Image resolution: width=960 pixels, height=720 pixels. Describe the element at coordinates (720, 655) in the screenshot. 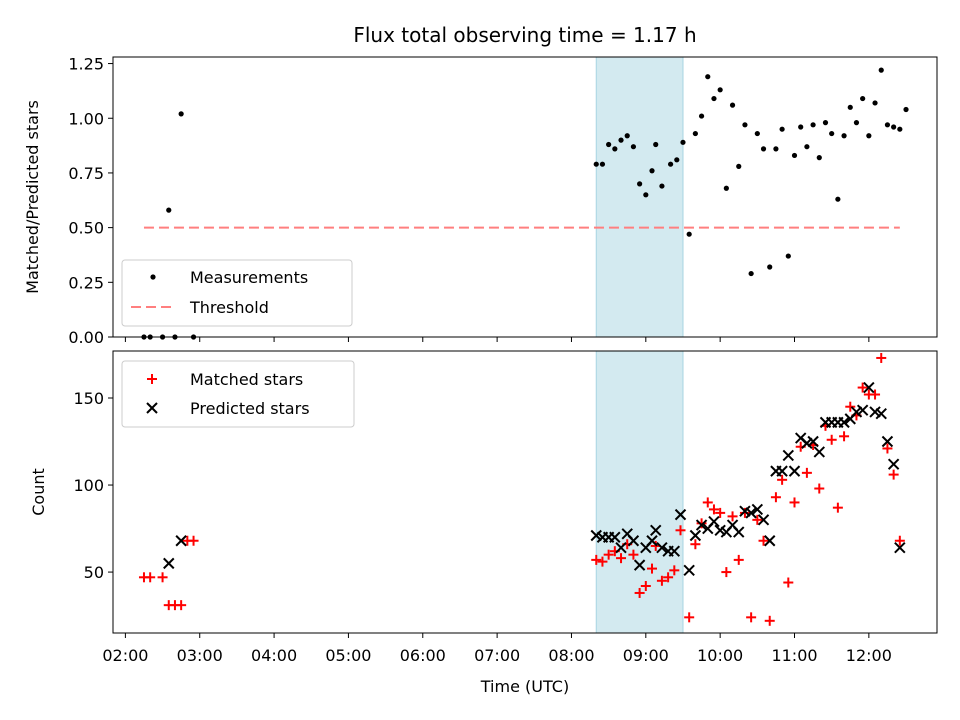

I see `x-tick-label: 10:00` at that location.